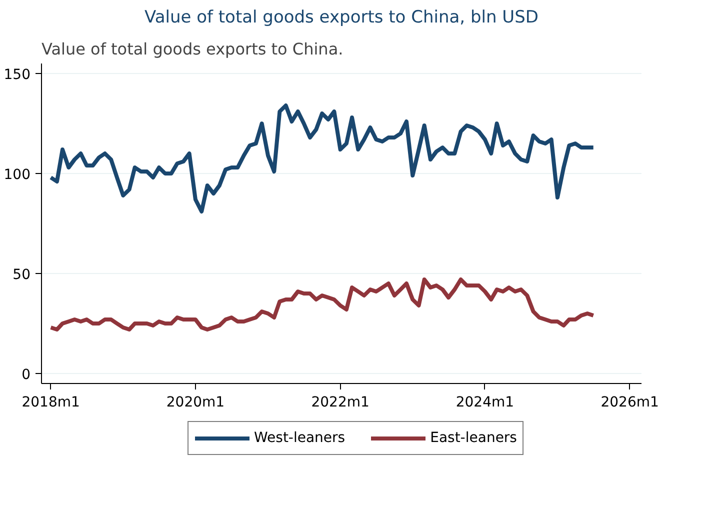 The width and height of the screenshot is (717, 516). What do you see at coordinates (322, 305) in the screenshot?
I see `line-series` at bounding box center [322, 305].